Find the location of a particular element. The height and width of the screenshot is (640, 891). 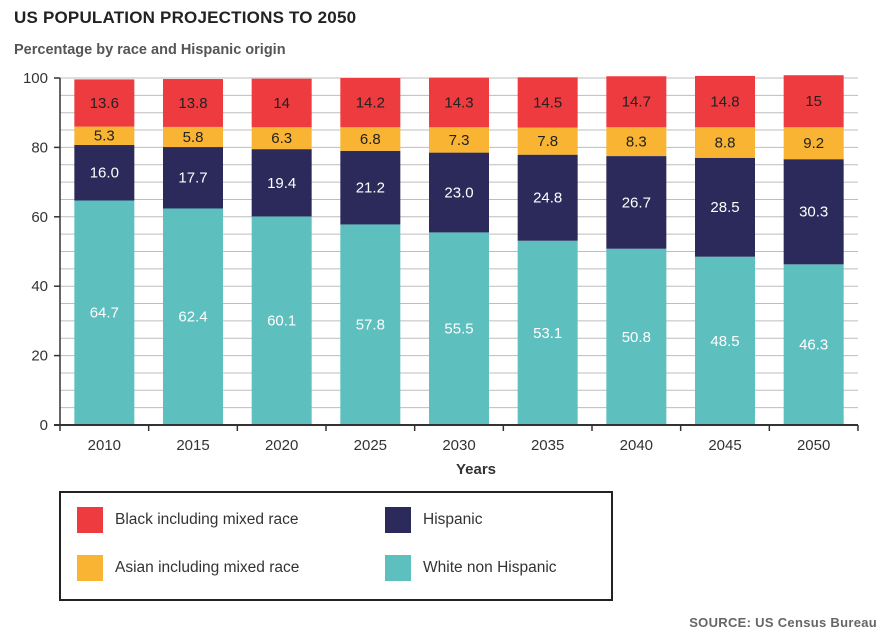

x-tick-label: 2010 is located at coordinates (104, 445).